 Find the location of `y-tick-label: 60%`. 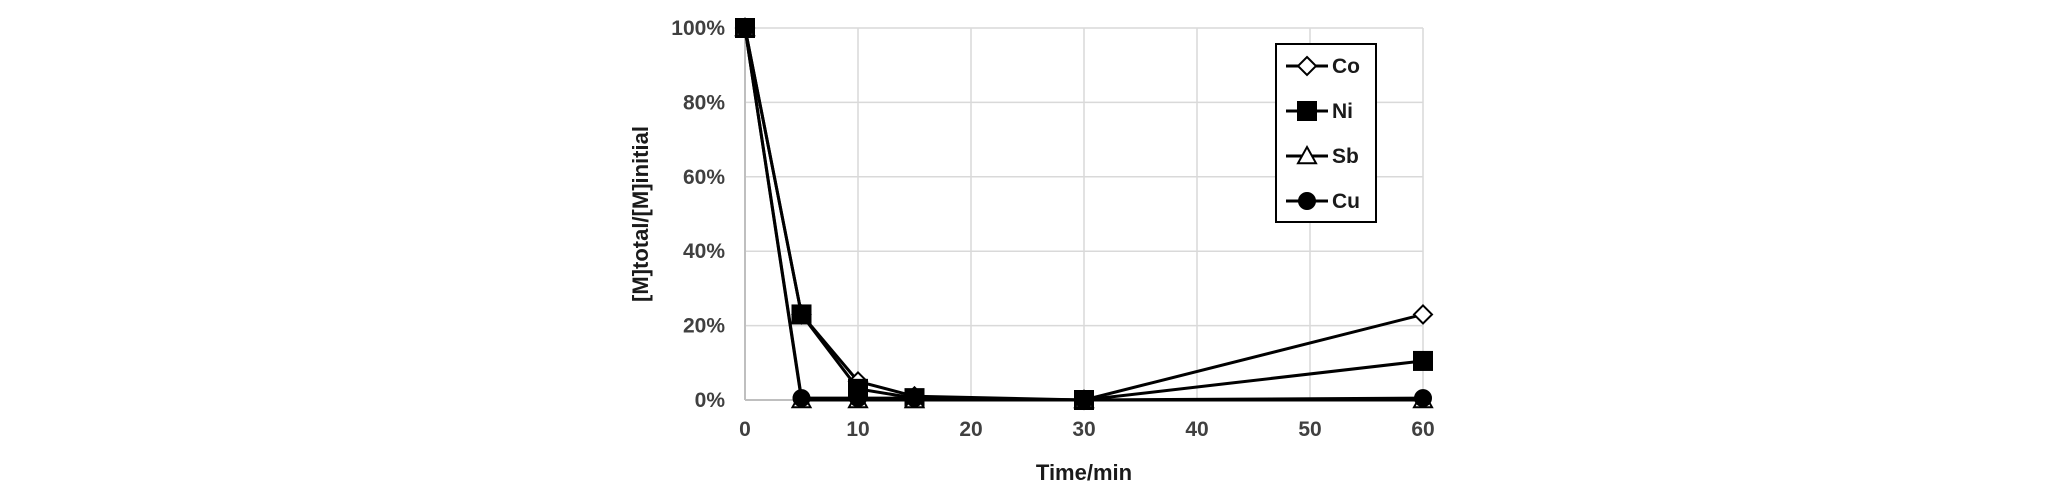

y-tick-label: 60% is located at coordinates (704, 177).